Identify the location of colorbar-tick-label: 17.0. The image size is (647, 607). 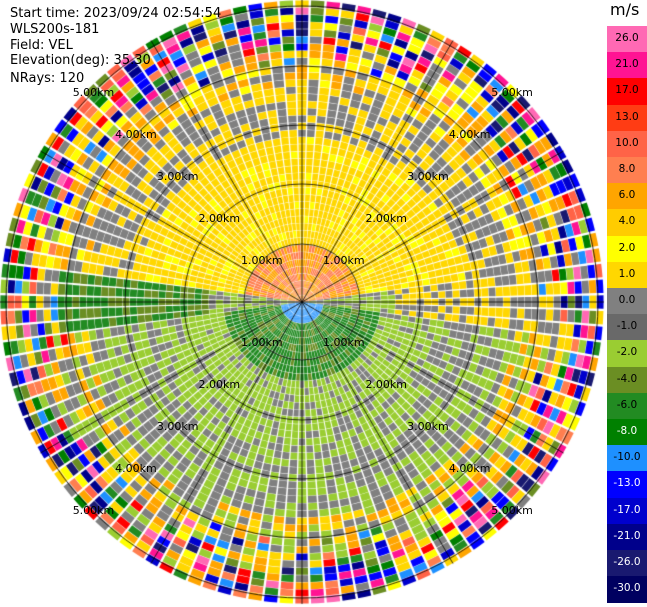
(627, 90).